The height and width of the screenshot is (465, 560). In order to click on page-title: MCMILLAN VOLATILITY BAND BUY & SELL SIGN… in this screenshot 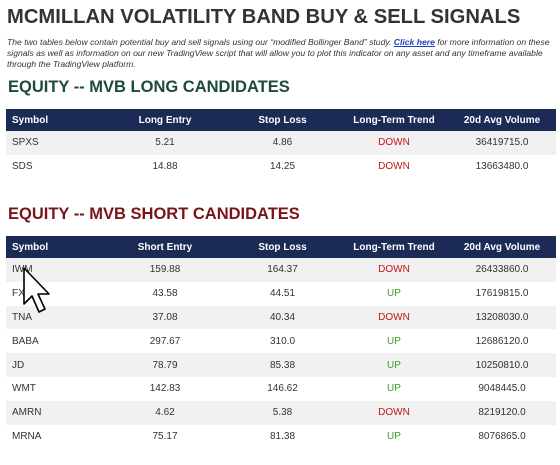, I will do `click(264, 17)`.